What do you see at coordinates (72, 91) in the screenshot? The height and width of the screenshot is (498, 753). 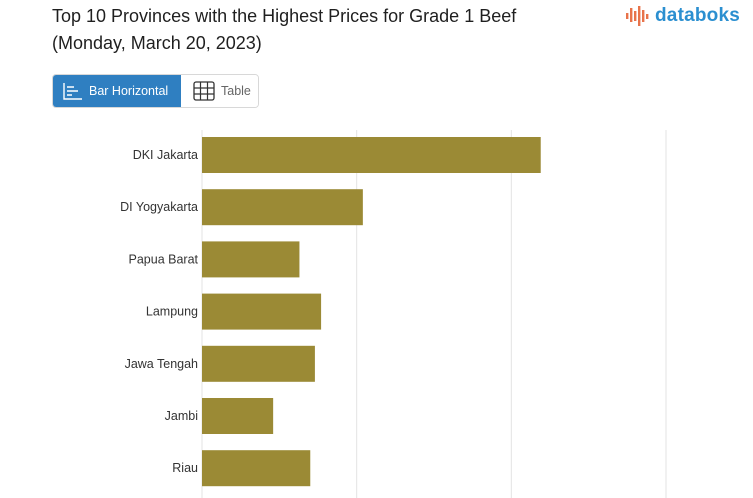 I see `bar-chart-icon` at bounding box center [72, 91].